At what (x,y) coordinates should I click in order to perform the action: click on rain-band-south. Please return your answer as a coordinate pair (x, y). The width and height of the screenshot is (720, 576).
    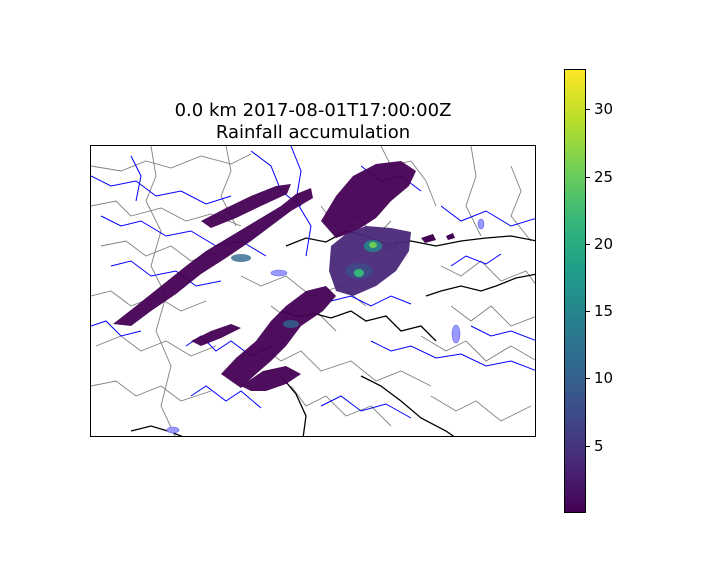
    Looking at the image, I should click on (278, 337).